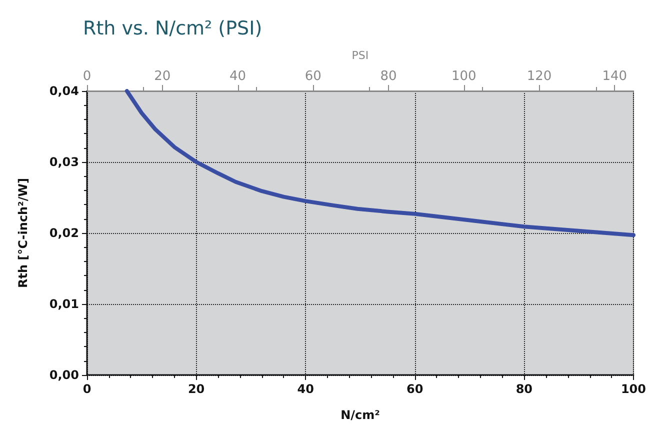 Image resolution: width=657 pixels, height=439 pixels. What do you see at coordinates (64, 162) in the screenshot?
I see `y-tick-label: 0,03` at bounding box center [64, 162].